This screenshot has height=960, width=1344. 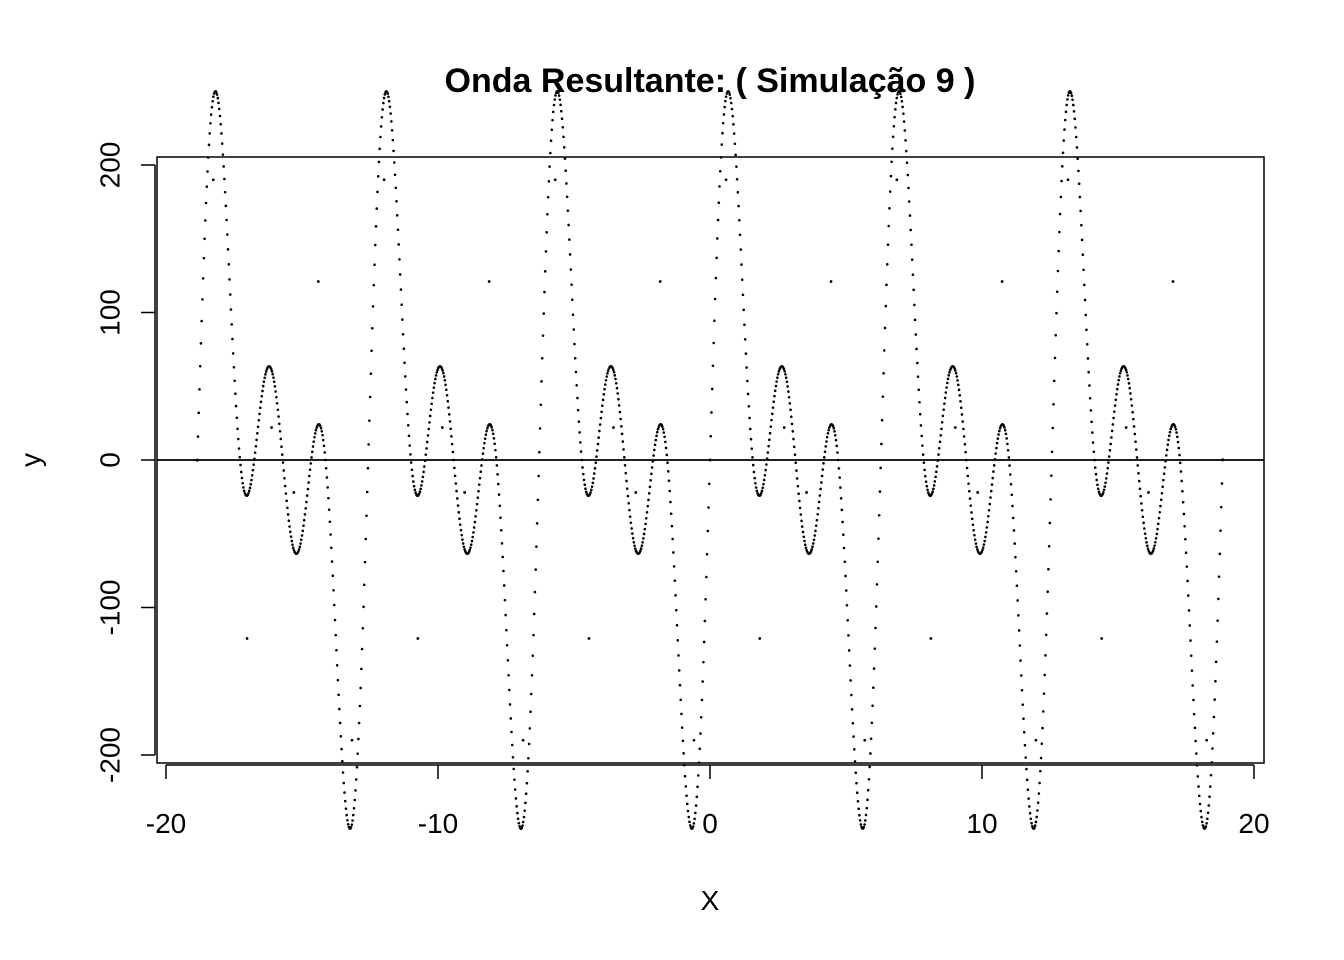 I want to click on y-axis: -200 -100 0 100 200, so click(x=125, y=462).